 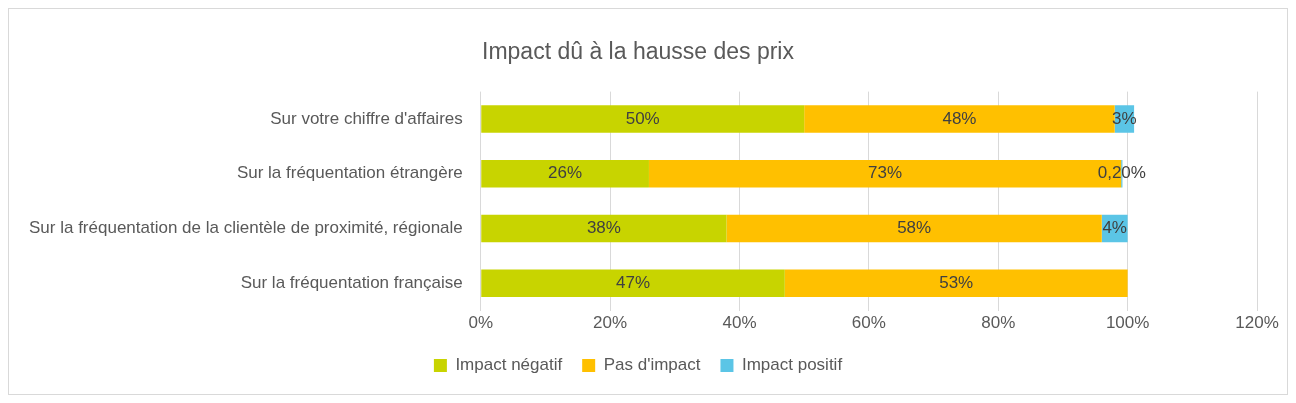 What do you see at coordinates (610, 323) in the screenshot?
I see `x-tick-label: 20%` at bounding box center [610, 323].